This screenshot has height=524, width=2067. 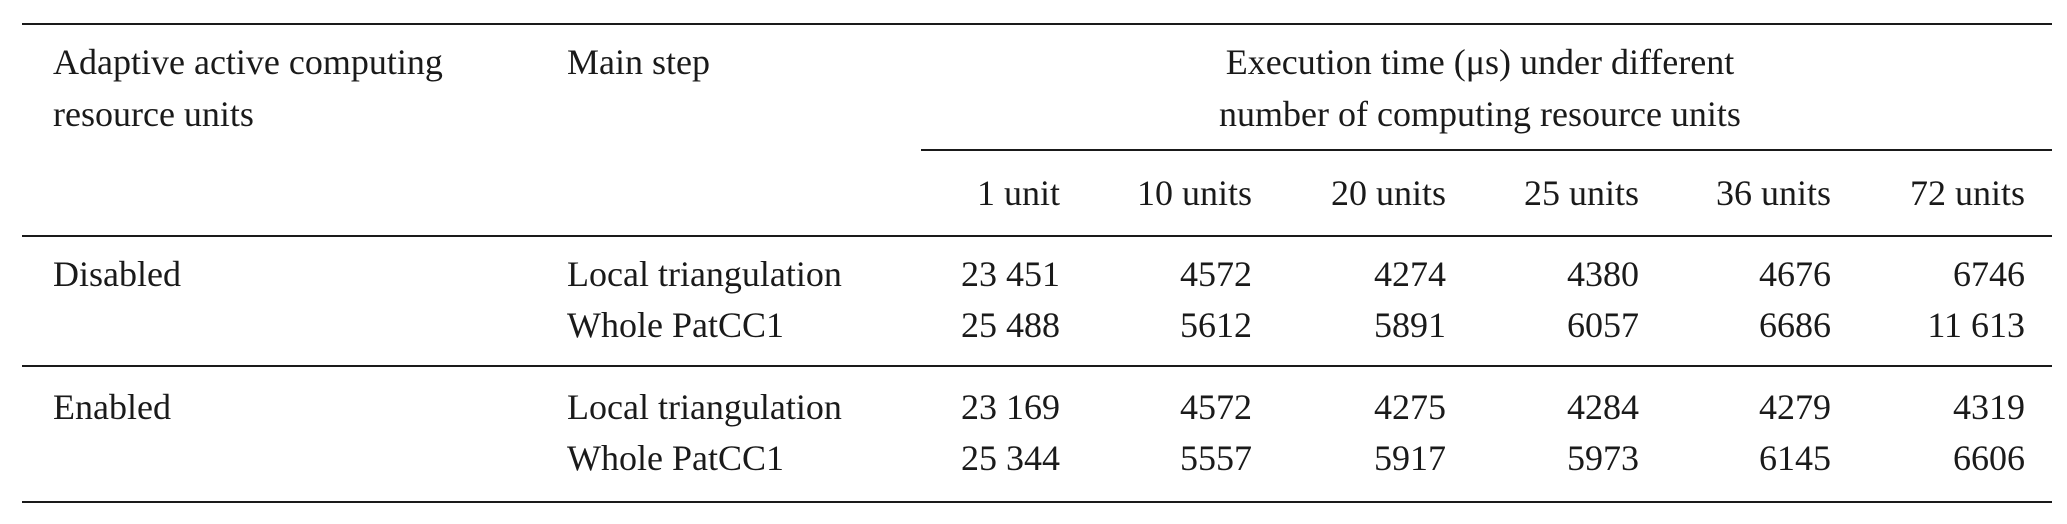 I want to click on cell-value: 5917, so click(x=1410, y=458).